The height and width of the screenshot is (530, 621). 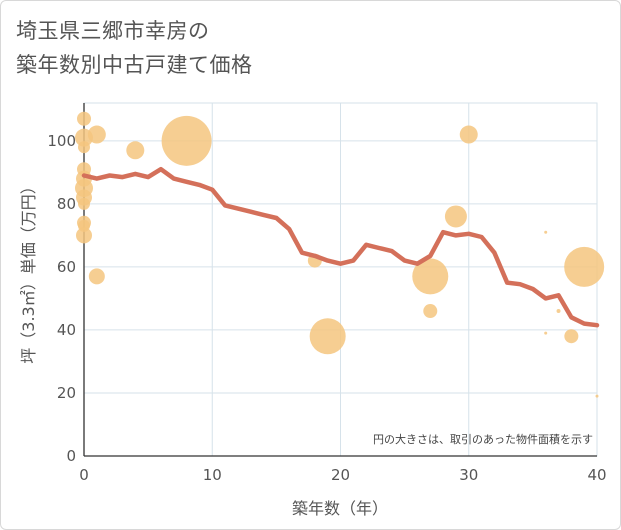 What do you see at coordinates (483, 439) in the screenshot?
I see `chart-annotation: 円の大きさは、取引のあった物件面積を示す` at bounding box center [483, 439].